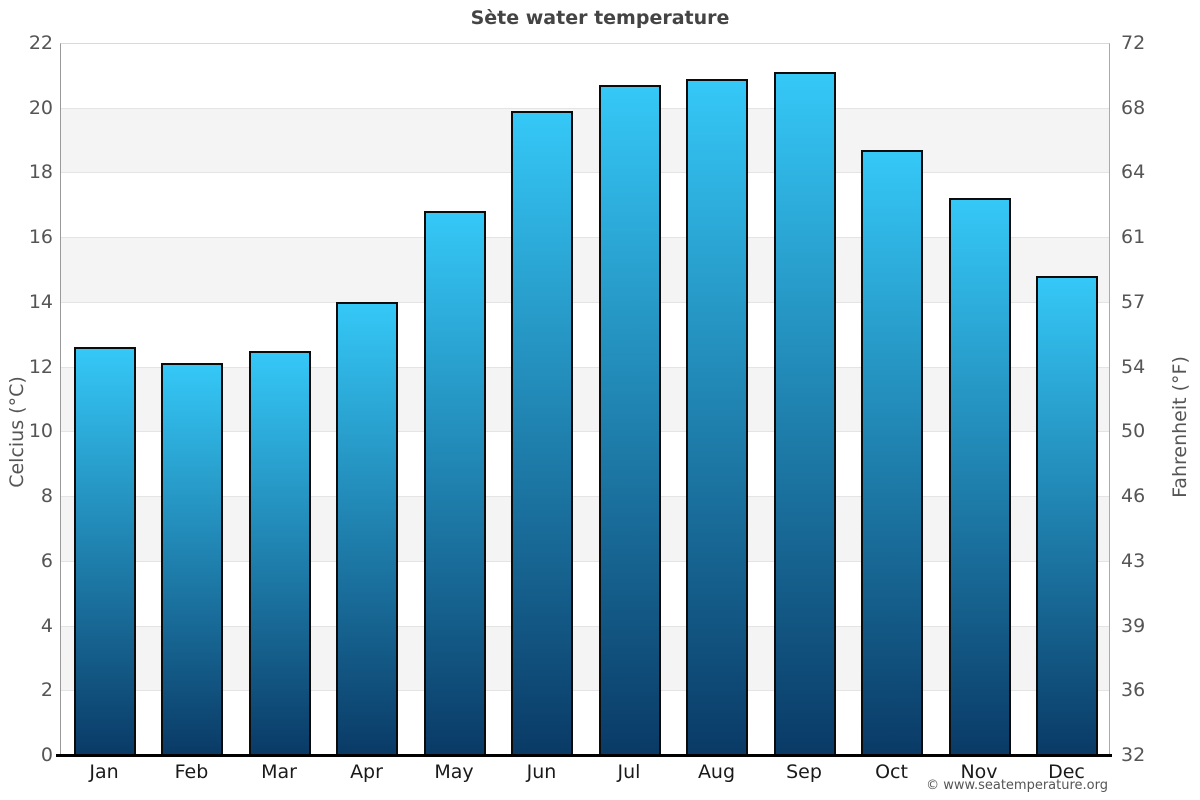 The width and height of the screenshot is (1200, 800). I want to click on fahrenheit-tick-46: 46, so click(1133, 496).